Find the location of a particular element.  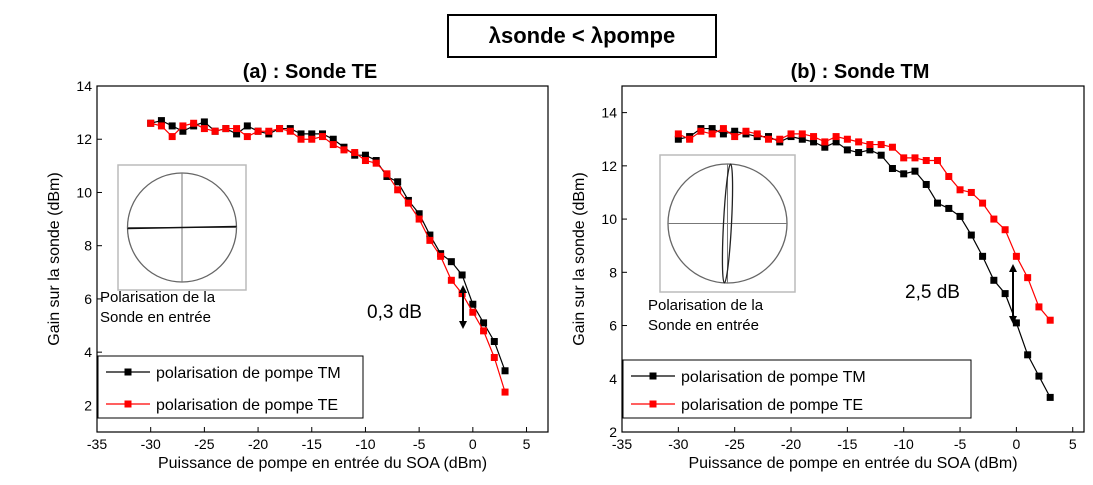

y-axis-title: Gain sur la sonde (dBm) is located at coordinates (579, 258).